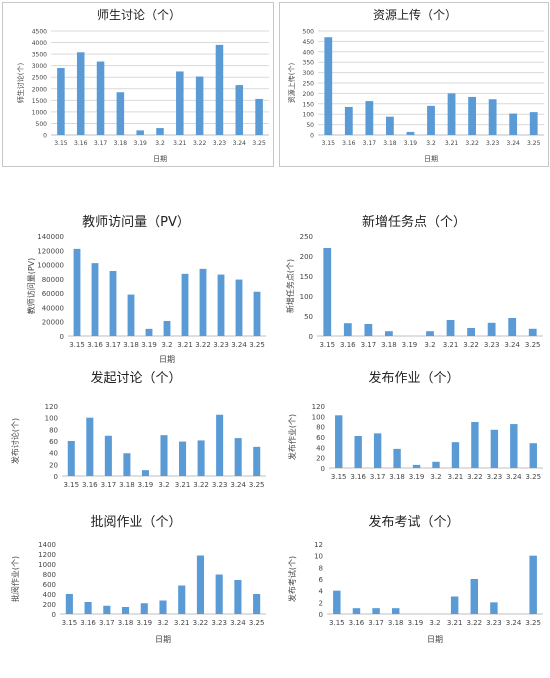  I want to click on y-tick-label: 3500, so click(39, 55).